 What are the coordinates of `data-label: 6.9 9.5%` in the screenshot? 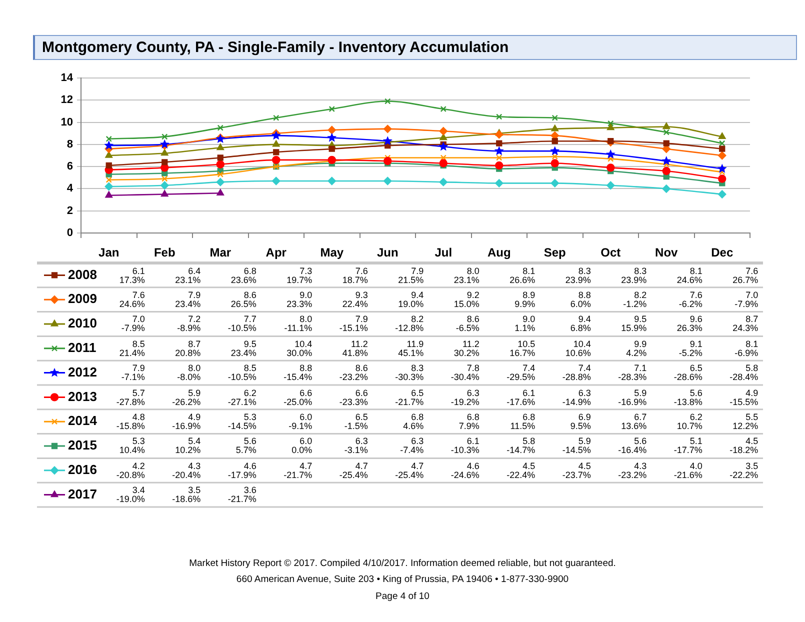 It's located at (580, 421).